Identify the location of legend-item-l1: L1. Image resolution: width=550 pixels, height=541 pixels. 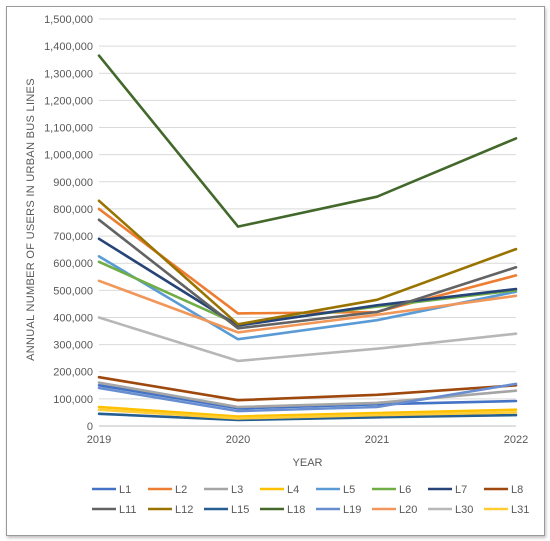
(111, 490).